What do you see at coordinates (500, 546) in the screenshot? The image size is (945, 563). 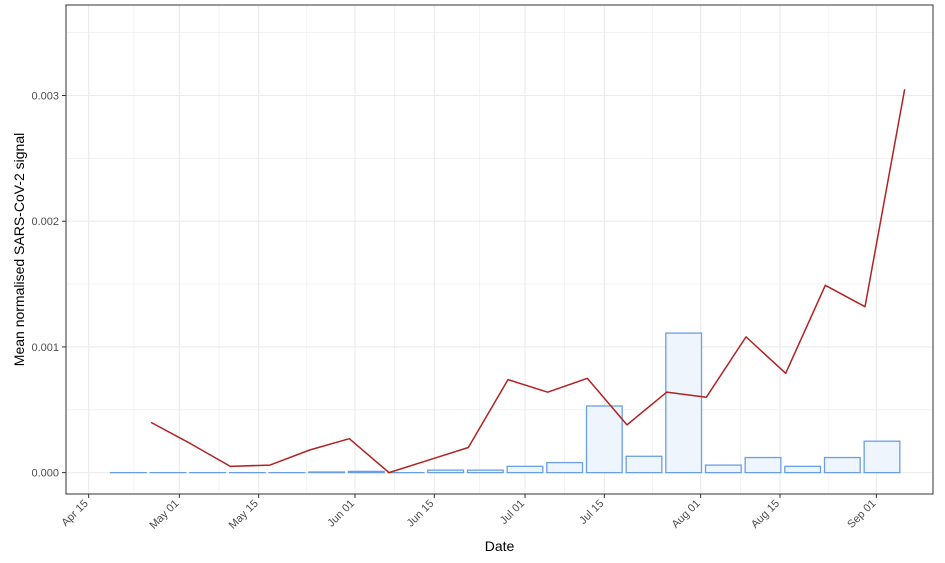 I see `x-axis-title: Date` at bounding box center [500, 546].